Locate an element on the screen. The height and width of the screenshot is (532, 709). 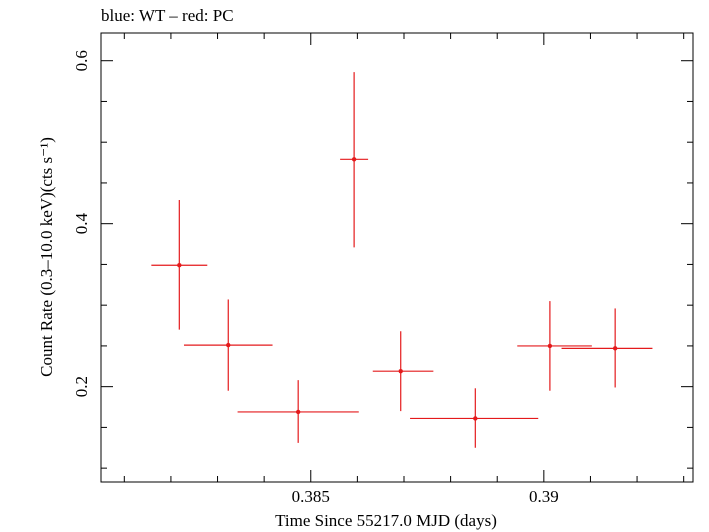
chart-title: blue: WT – red: PC is located at coordinates (167, 15).